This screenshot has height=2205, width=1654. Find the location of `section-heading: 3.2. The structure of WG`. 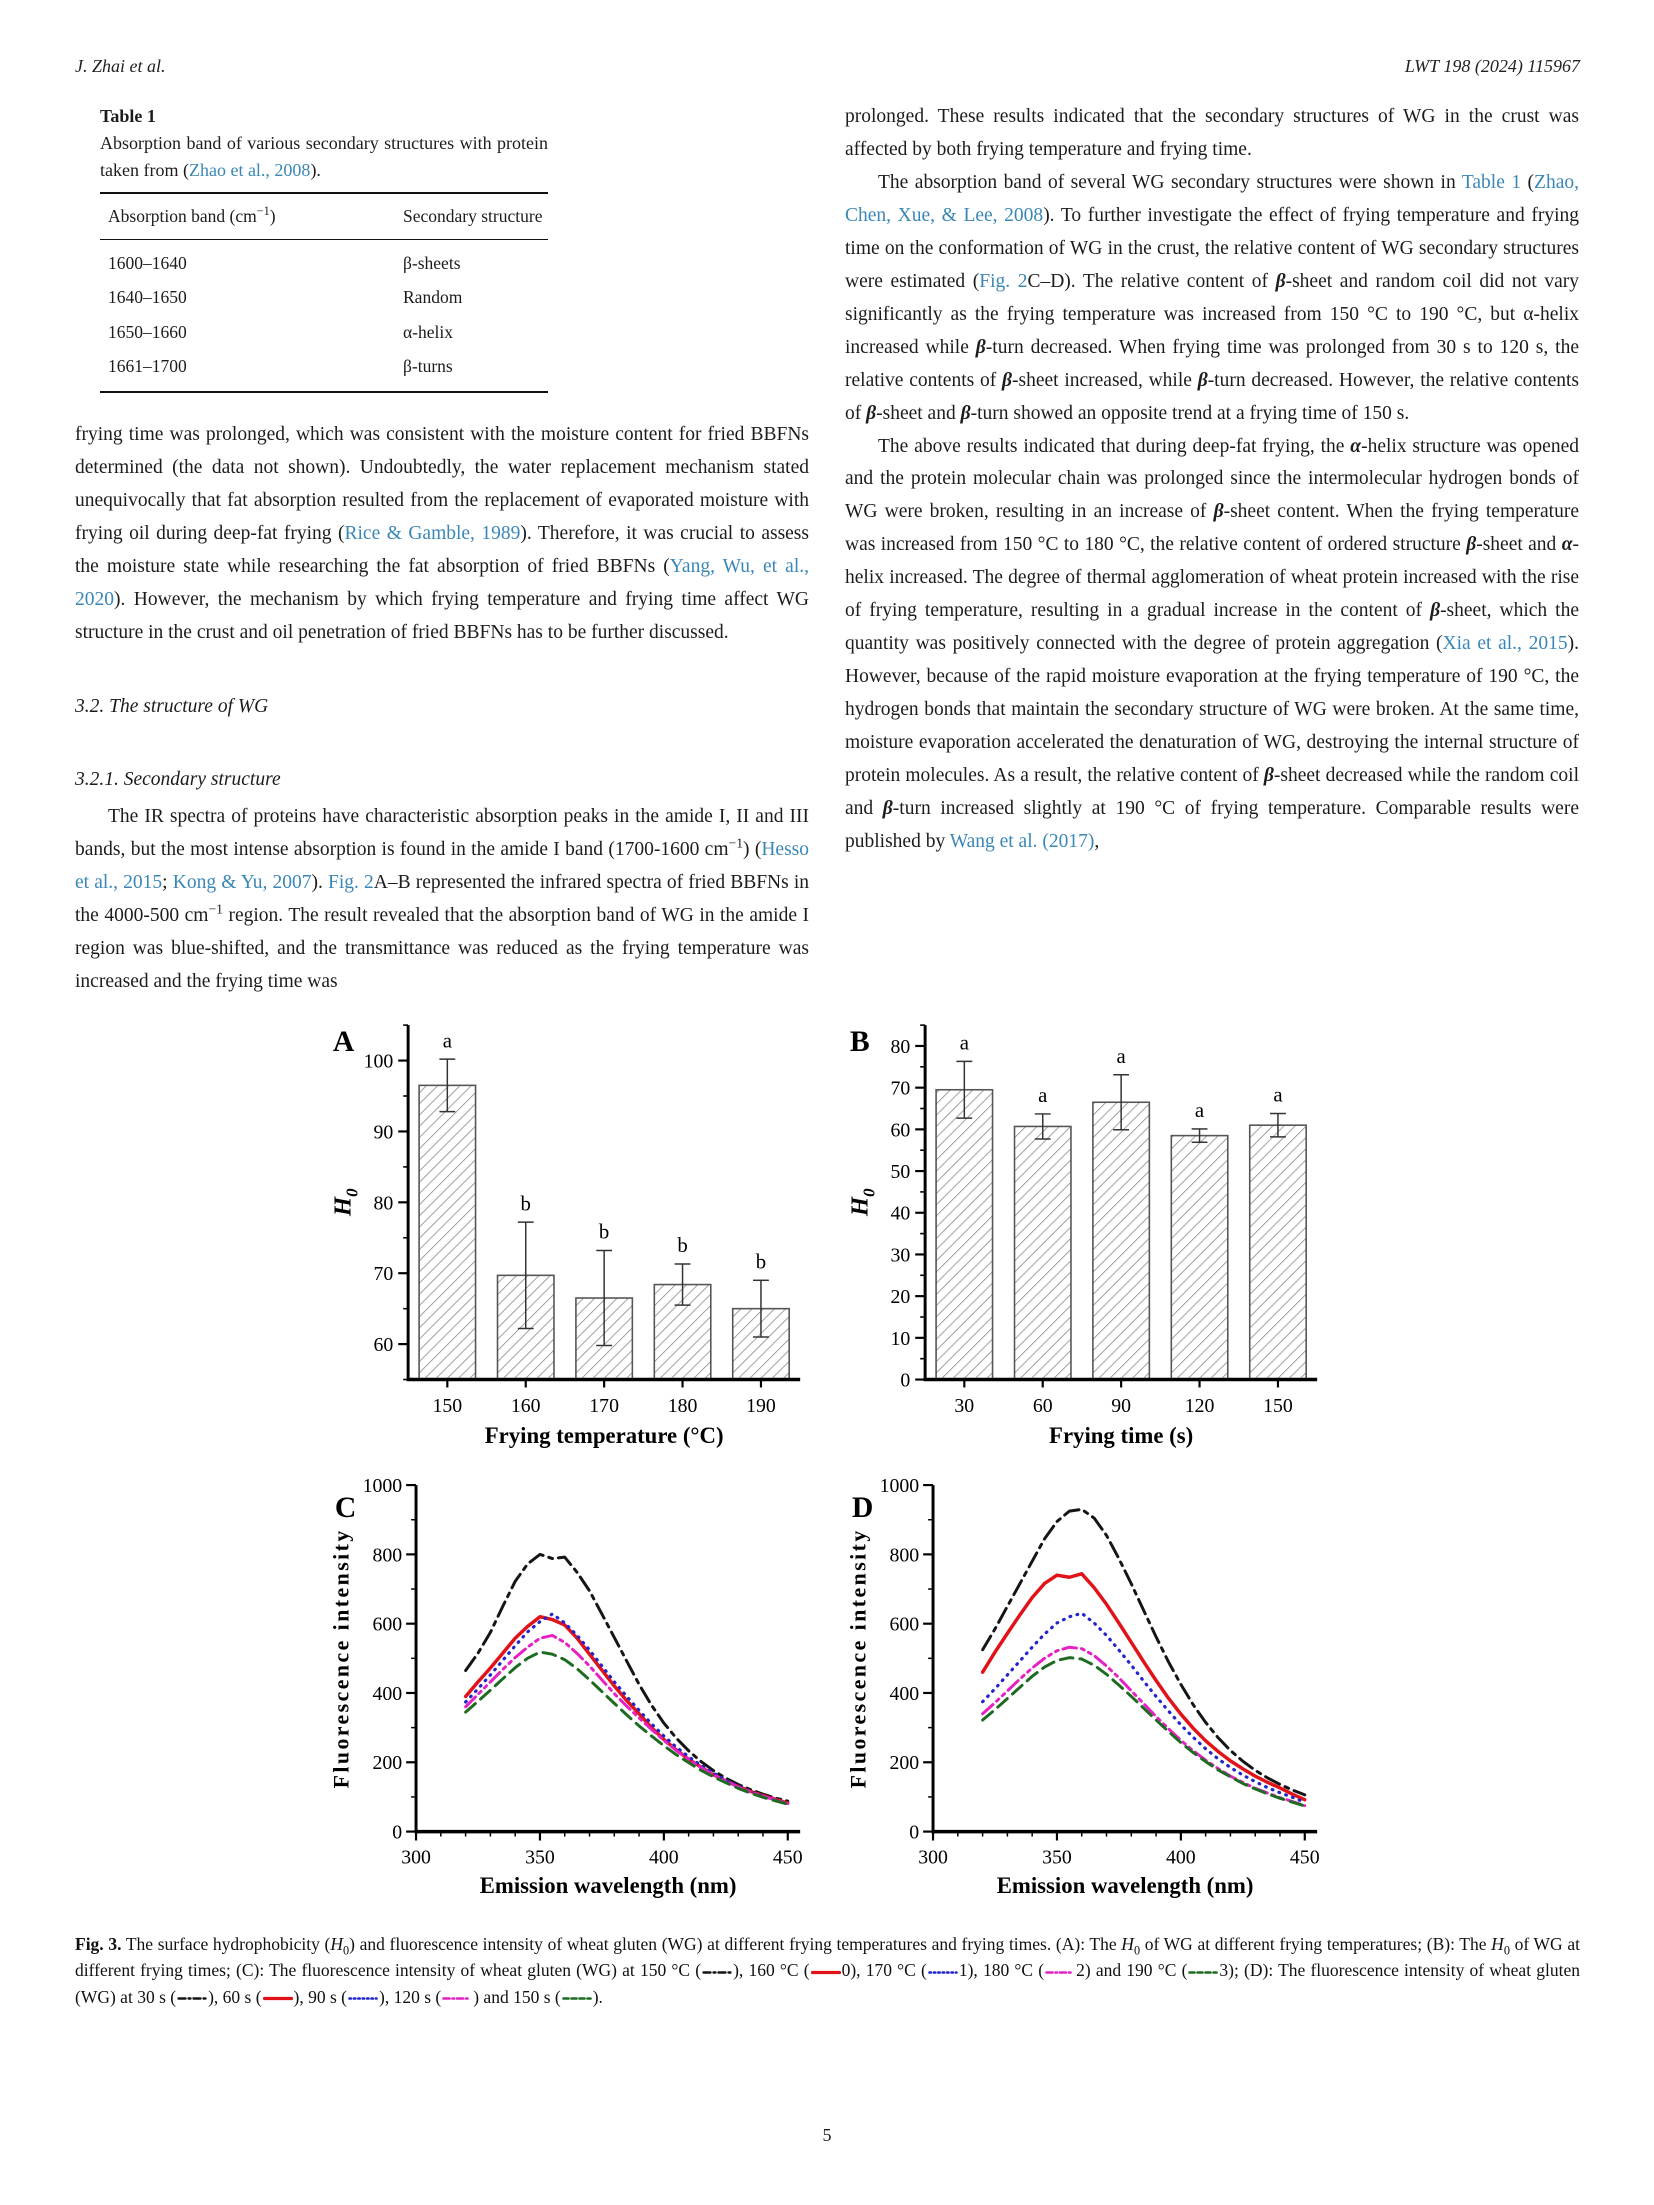

section-heading: 3.2. The structure of WG is located at coordinates (172, 707).